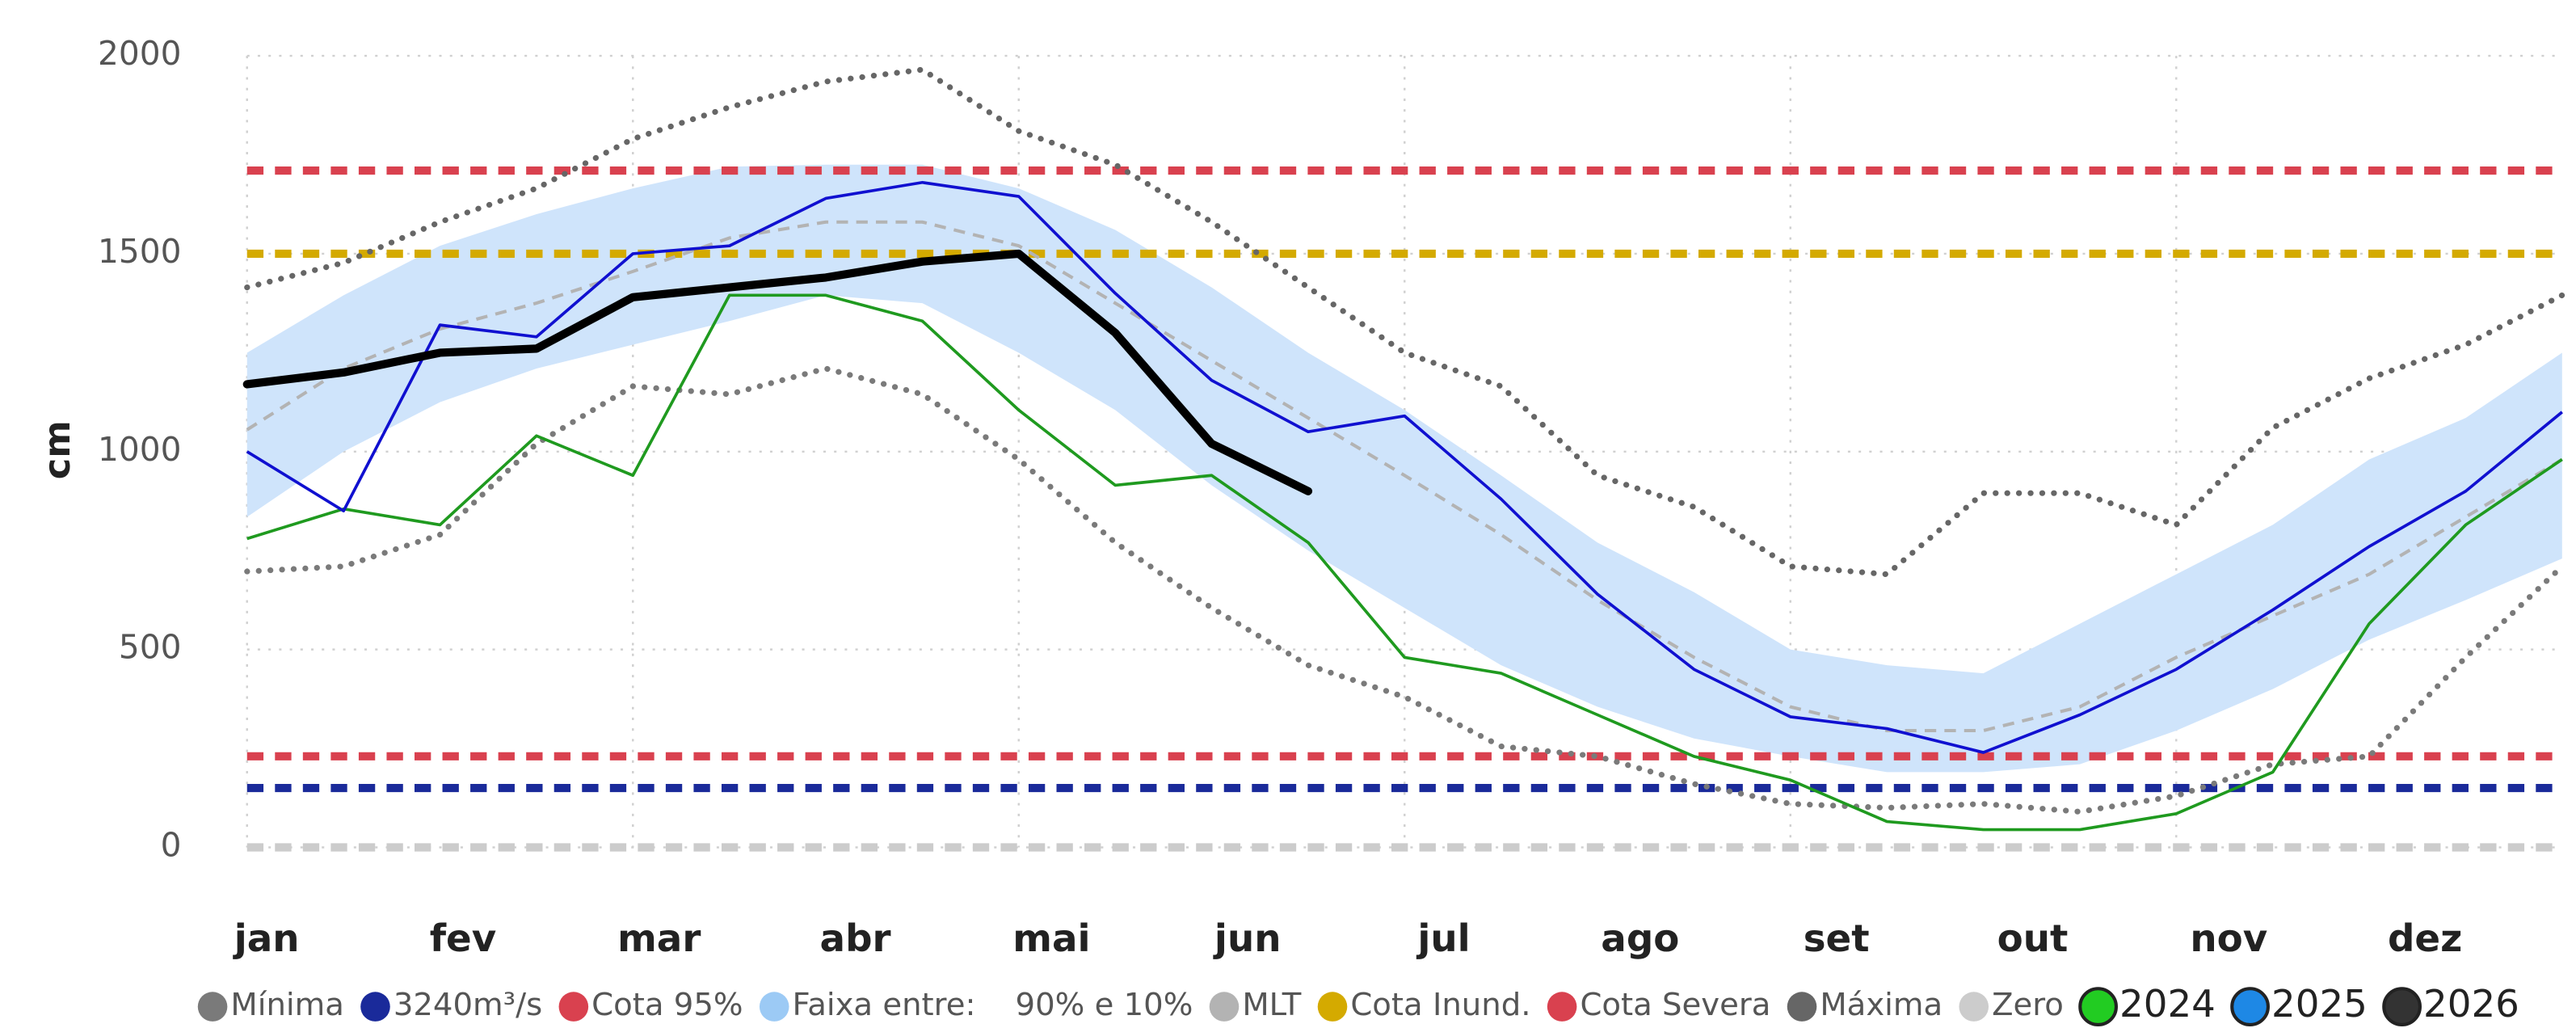 Image resolution: width=2576 pixels, height=1028 pixels. What do you see at coordinates (1051, 939) in the screenshot?
I see `x-tick-label: mai` at bounding box center [1051, 939].